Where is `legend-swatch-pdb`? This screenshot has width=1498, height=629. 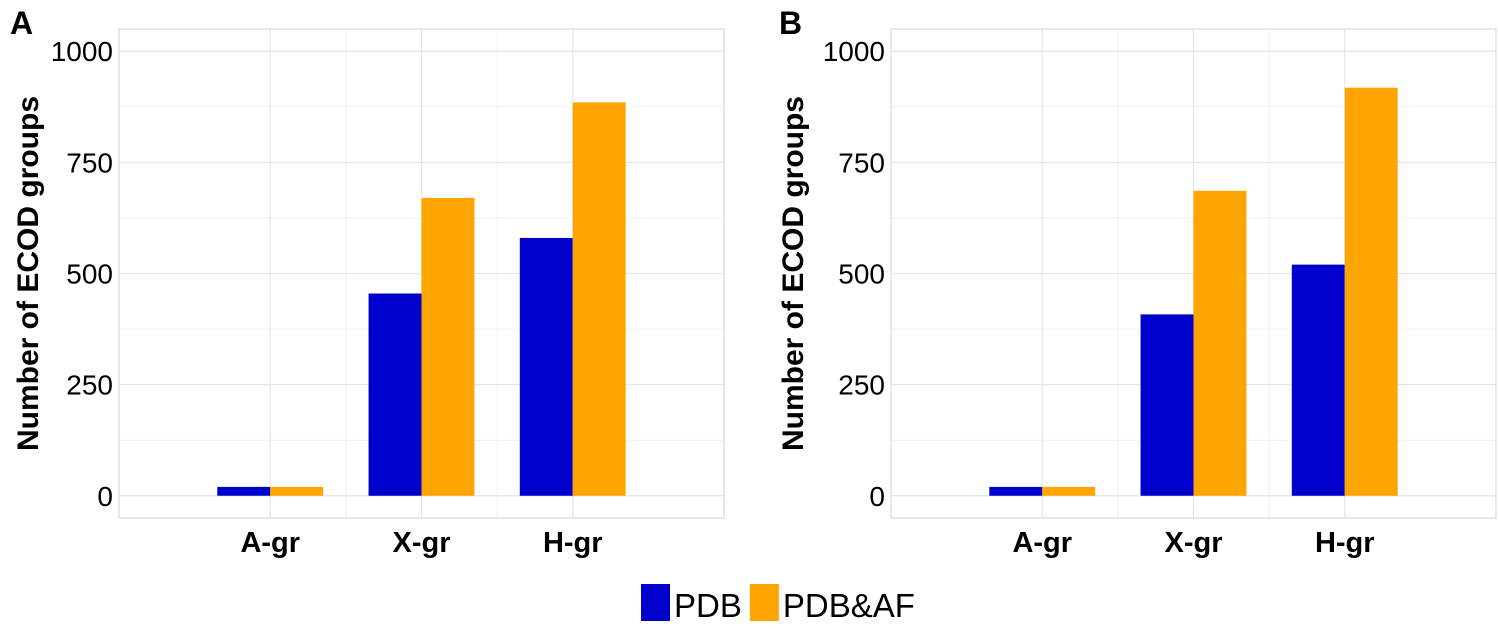
legend-swatch-pdb is located at coordinates (655, 602).